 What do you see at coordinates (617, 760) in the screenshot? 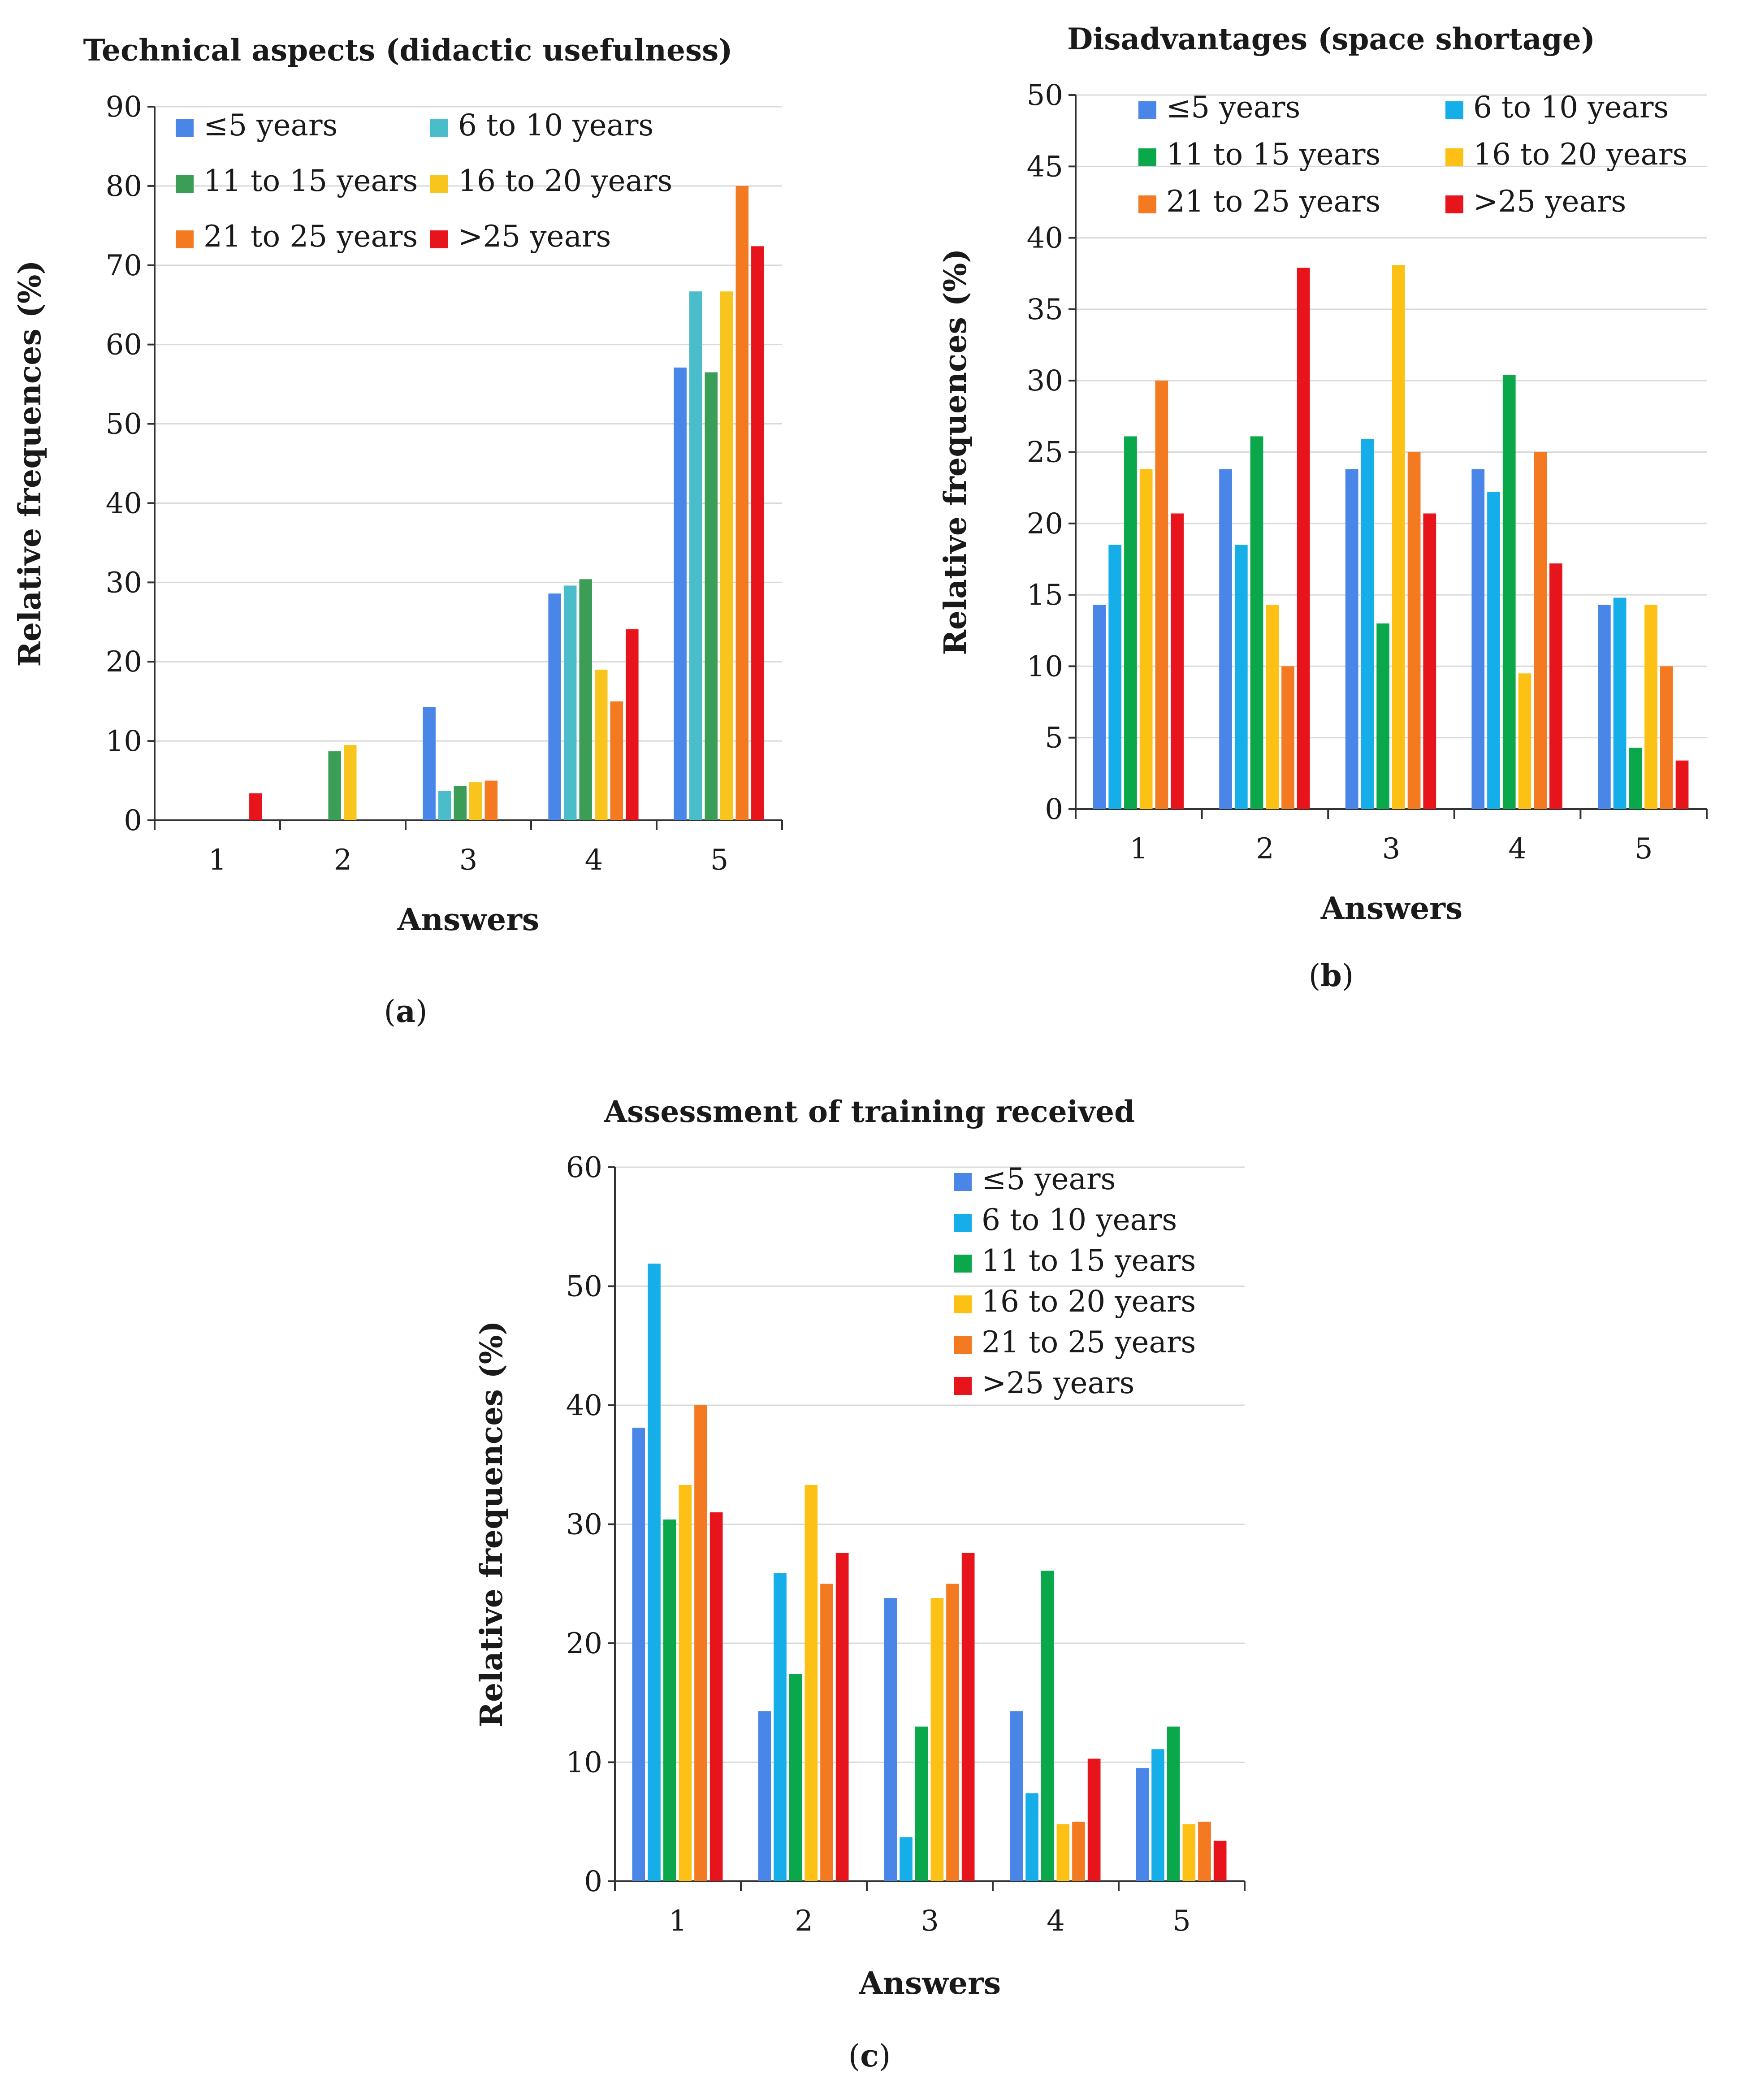
I see `bar-a-cat4-s5` at bounding box center [617, 760].